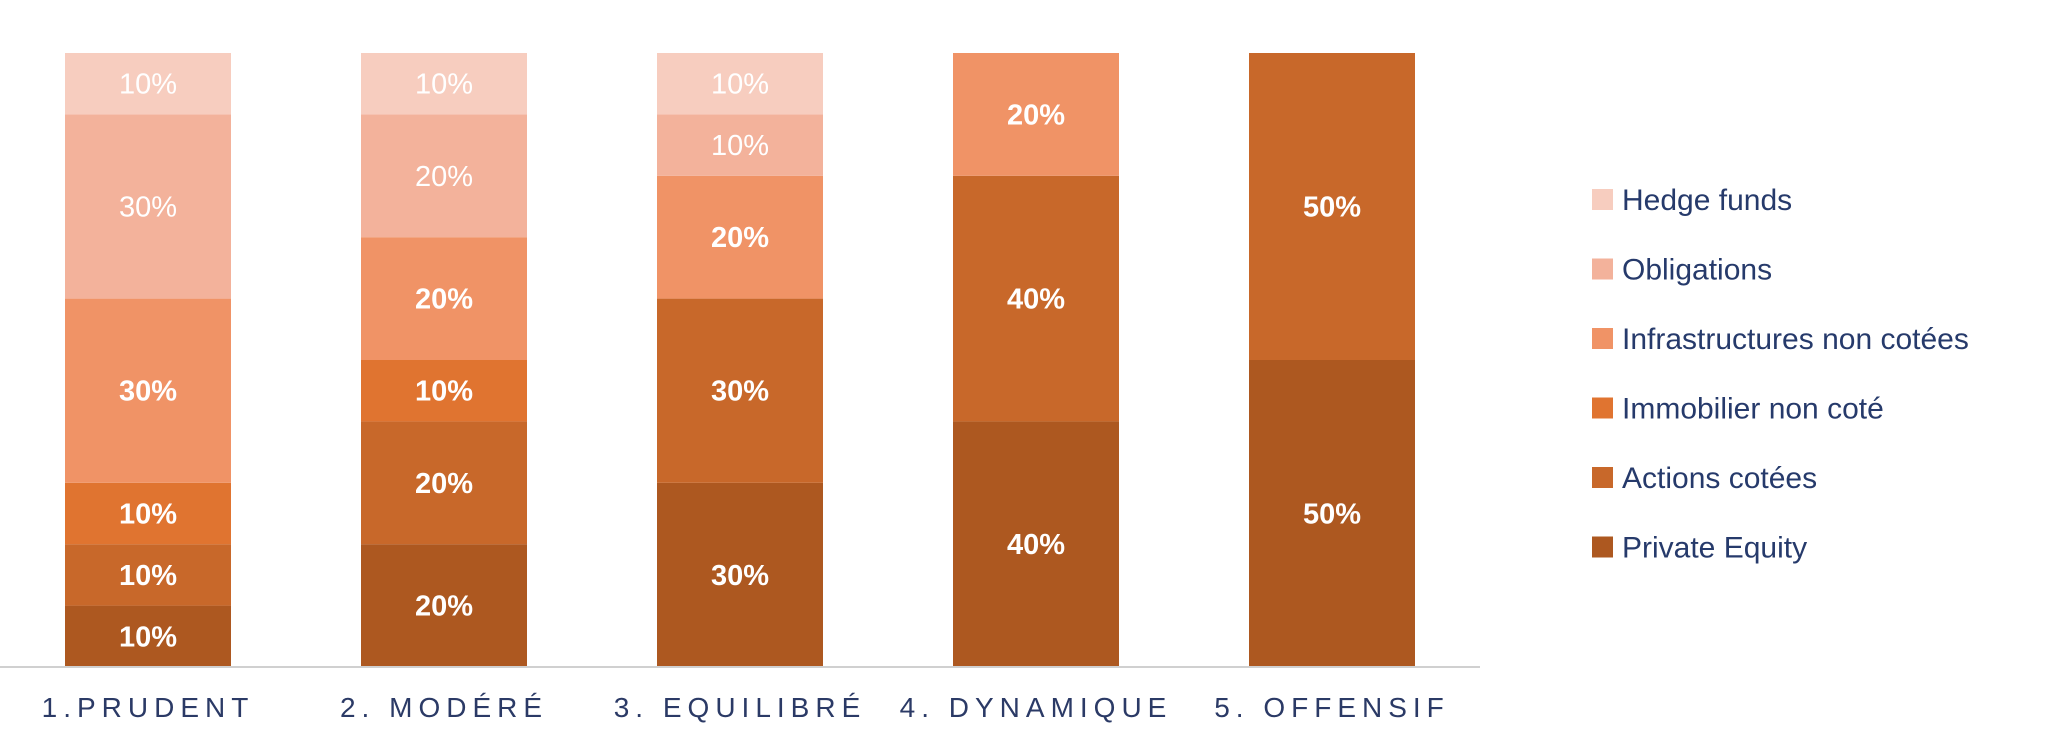 The image size is (2048, 743). Describe the element at coordinates (1697, 270) in the screenshot. I see `legend-label-obligations: Obligations` at that location.